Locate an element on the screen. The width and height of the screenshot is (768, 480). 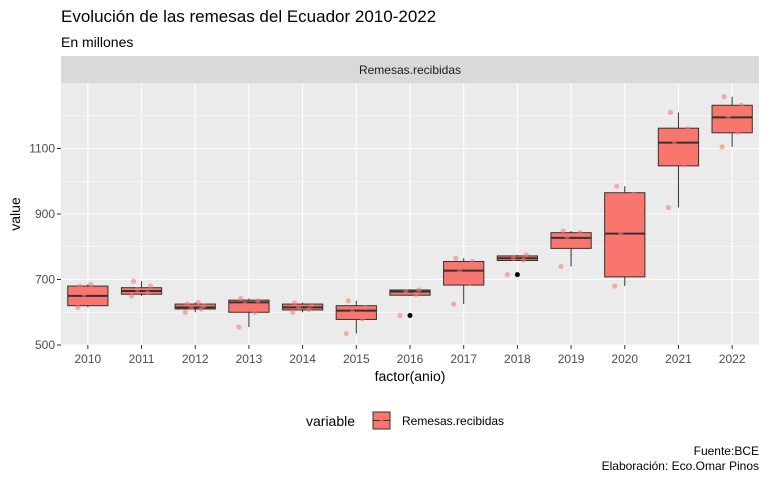
legend-title: variable is located at coordinates (330, 421).